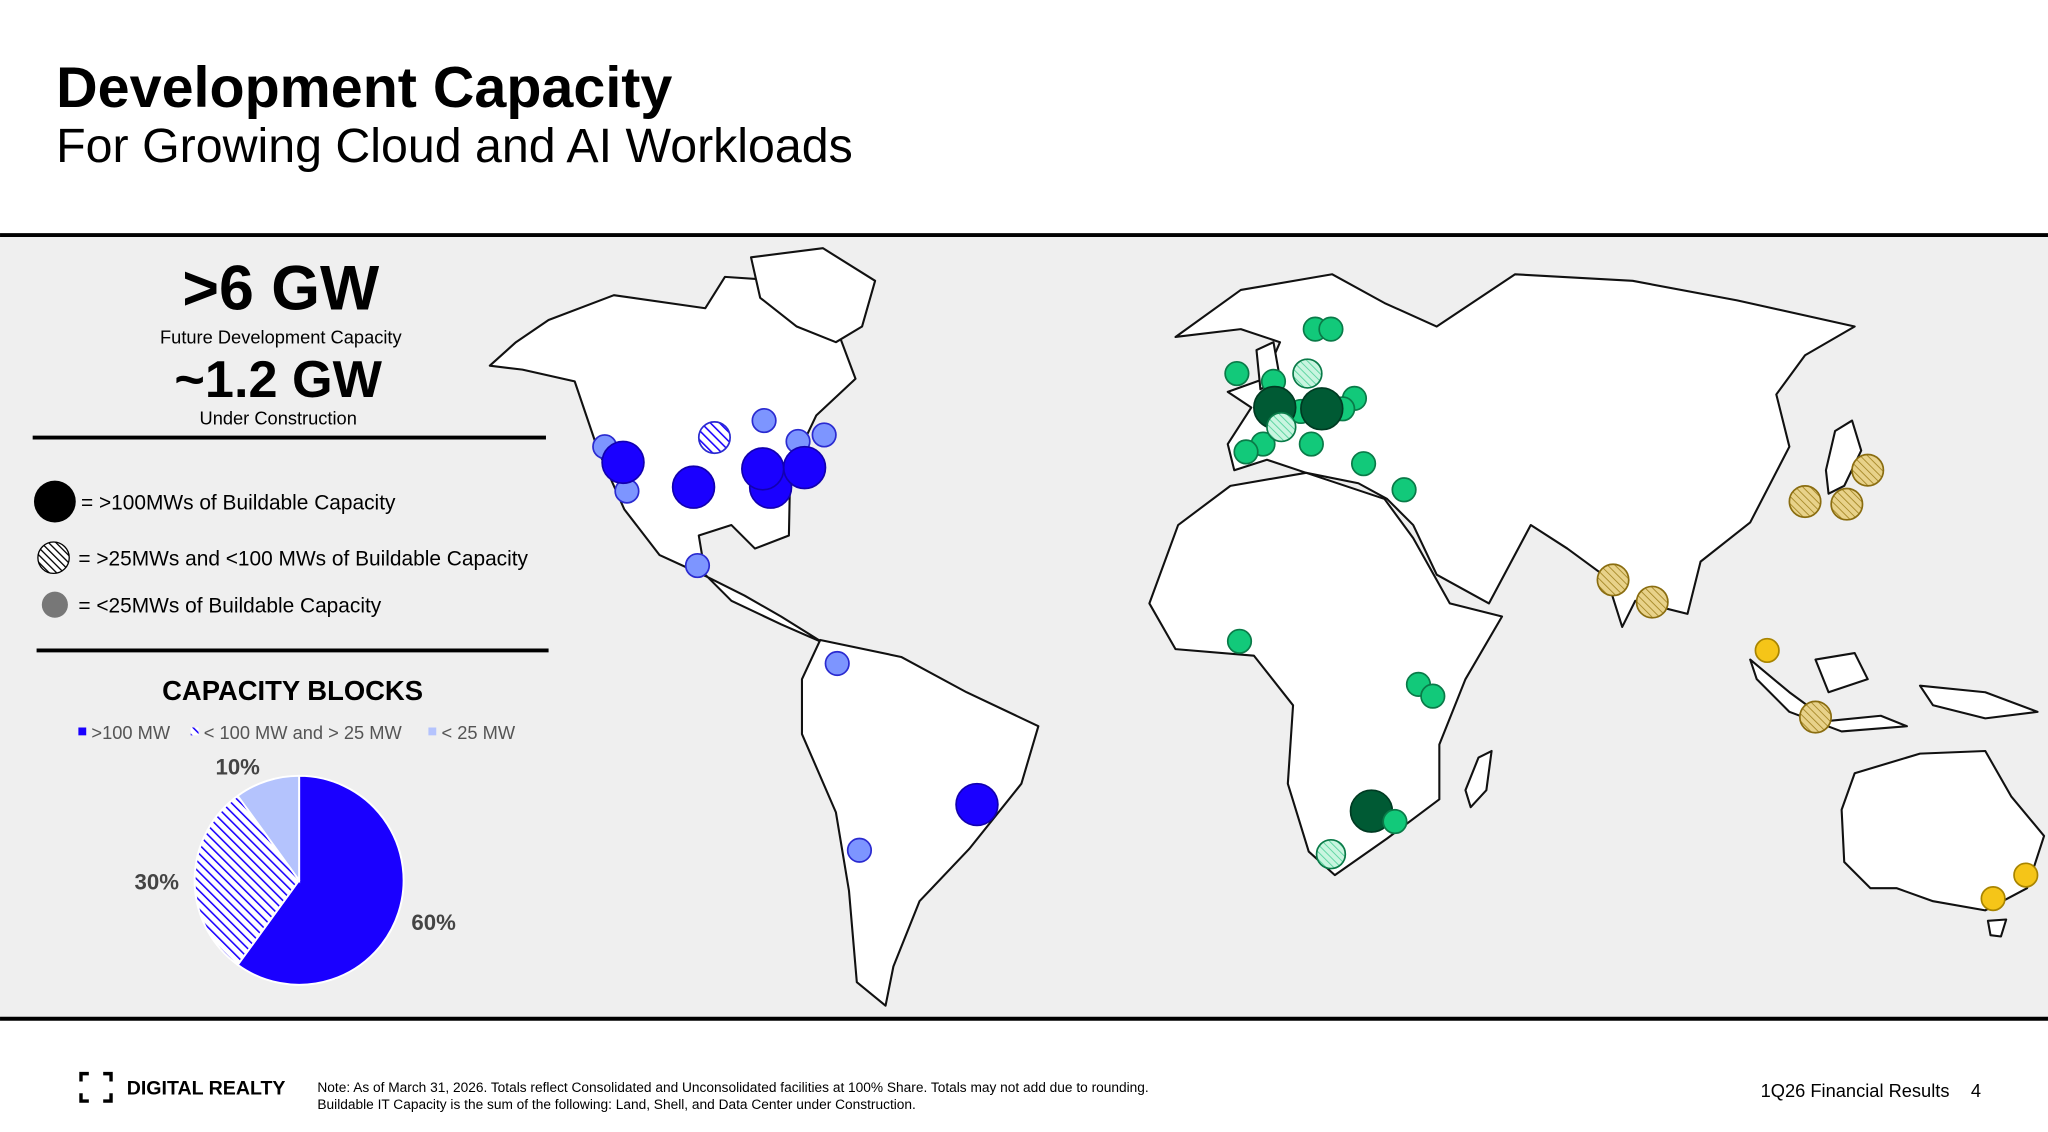 This screenshot has height=1132, width=2048. Describe the element at coordinates (303, 732) in the screenshot. I see `legend-label: < 100 MW and > 25 MW` at that location.